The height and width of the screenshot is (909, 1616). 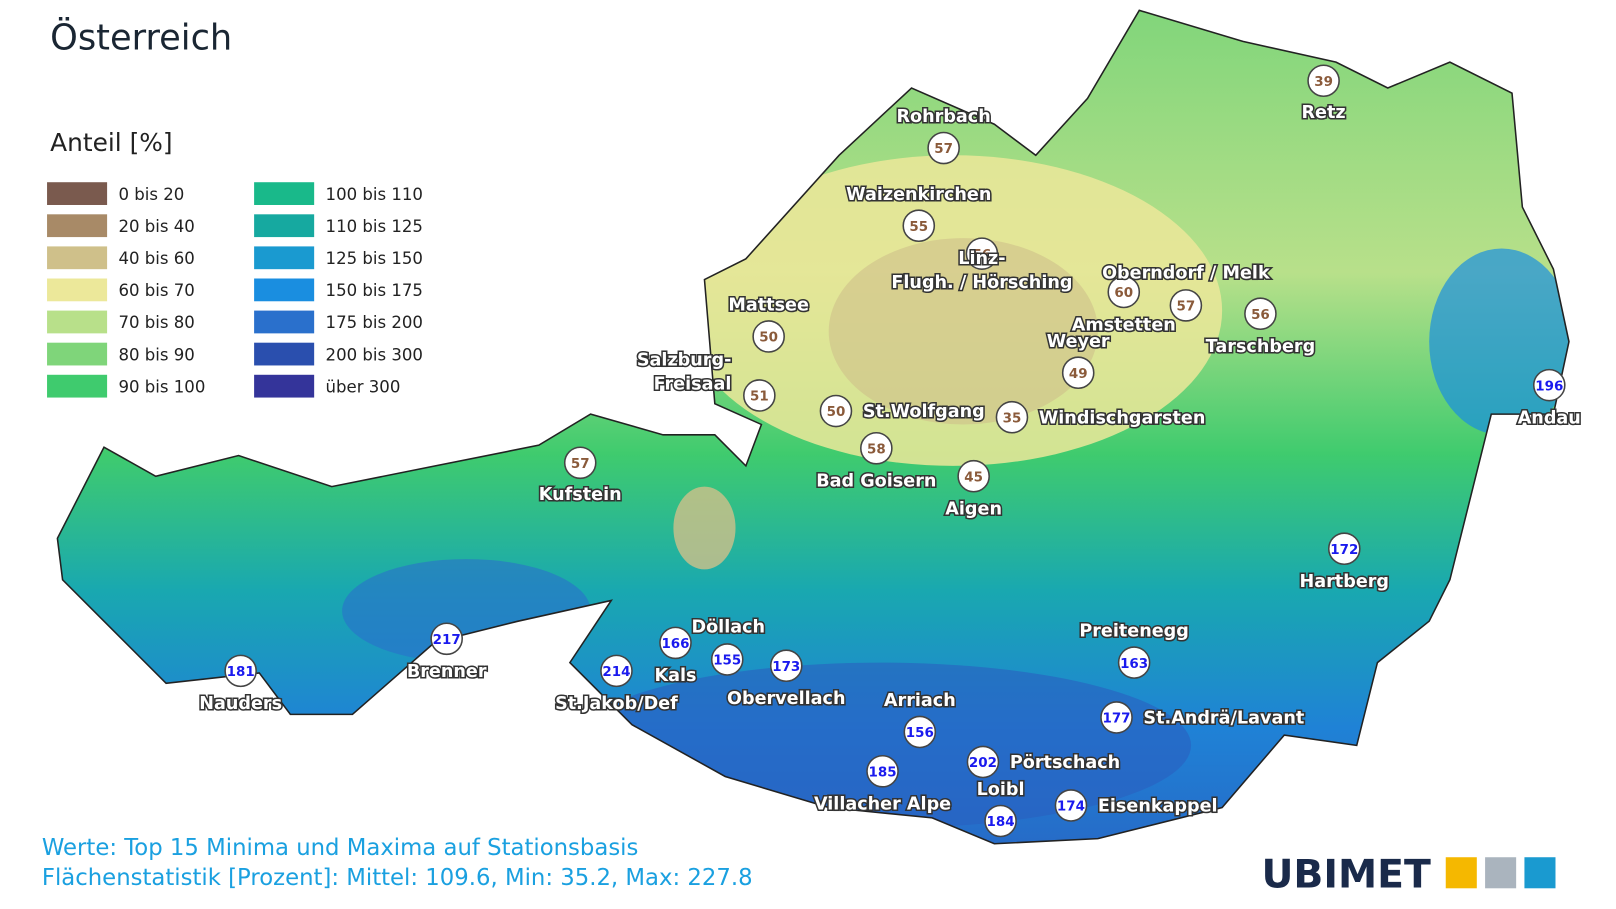 I want to click on station-value: 196, so click(x=1549, y=386).